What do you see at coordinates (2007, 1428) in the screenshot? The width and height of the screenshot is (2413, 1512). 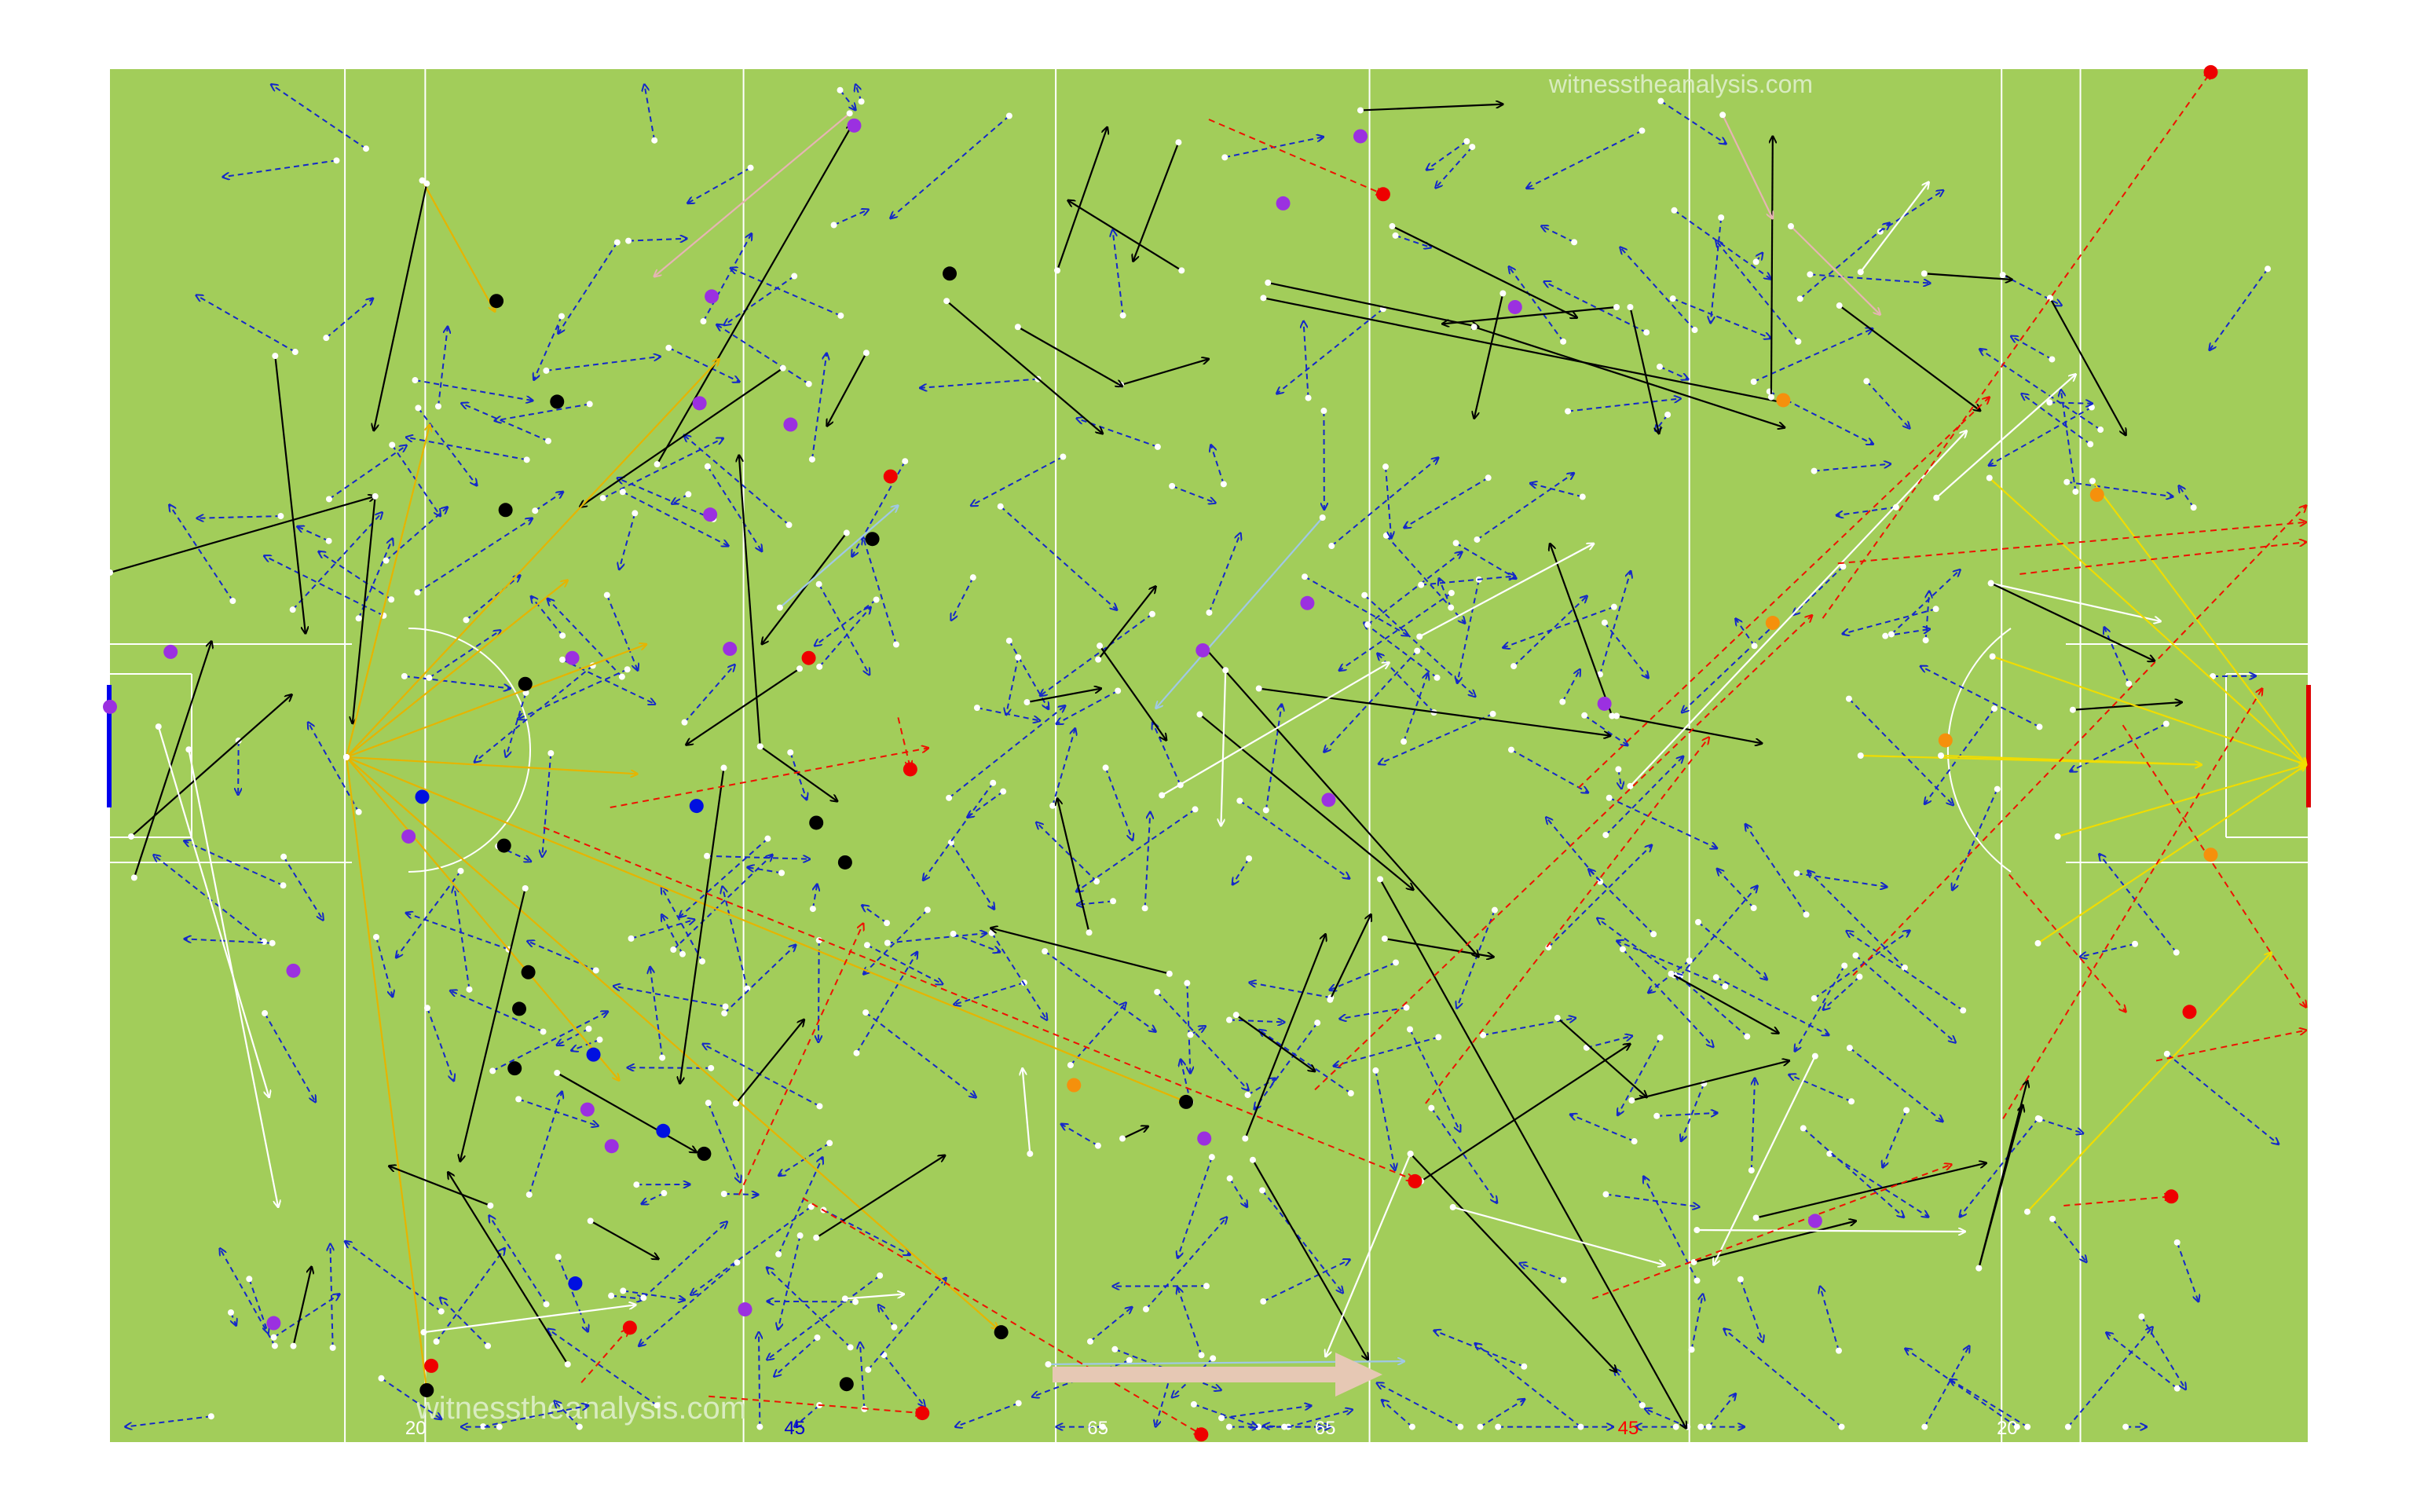 I see `zone-label-5: 20` at bounding box center [2007, 1428].